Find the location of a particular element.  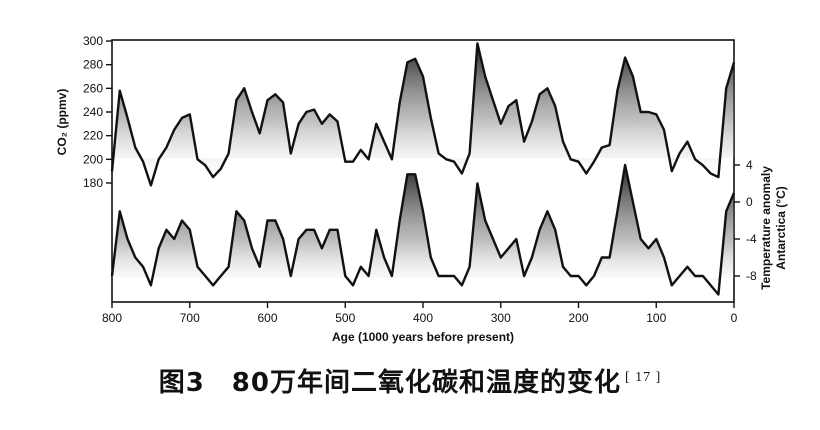

x-tick-label: 300 is located at coordinates (501, 318).